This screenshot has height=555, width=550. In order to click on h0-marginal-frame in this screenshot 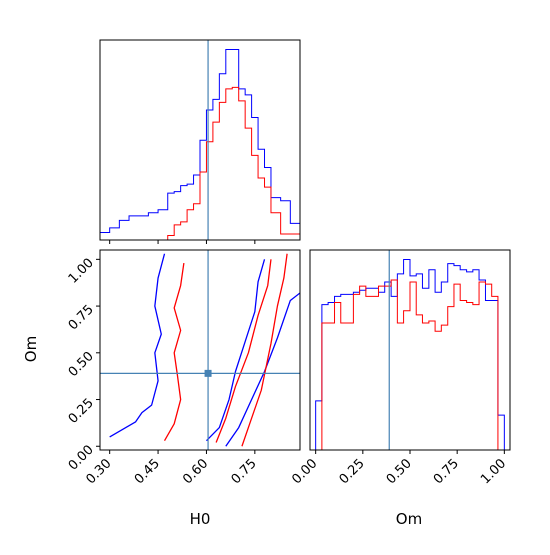, I will do `click(200, 140)`.